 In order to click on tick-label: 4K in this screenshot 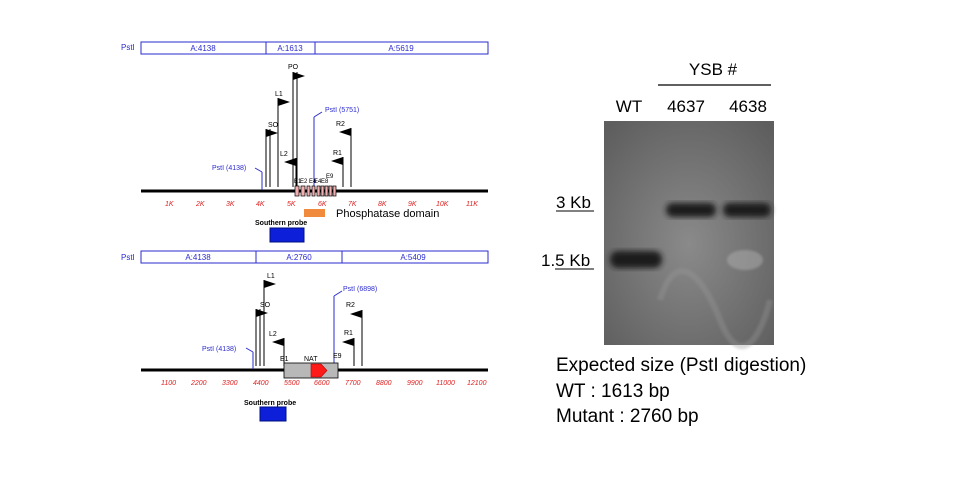, I will do `click(260, 204)`.